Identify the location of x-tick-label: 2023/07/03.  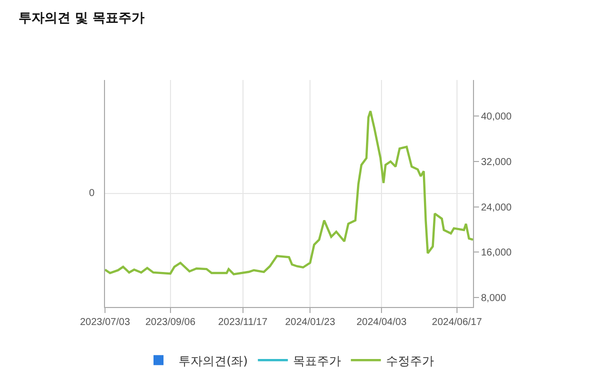
(105, 322).